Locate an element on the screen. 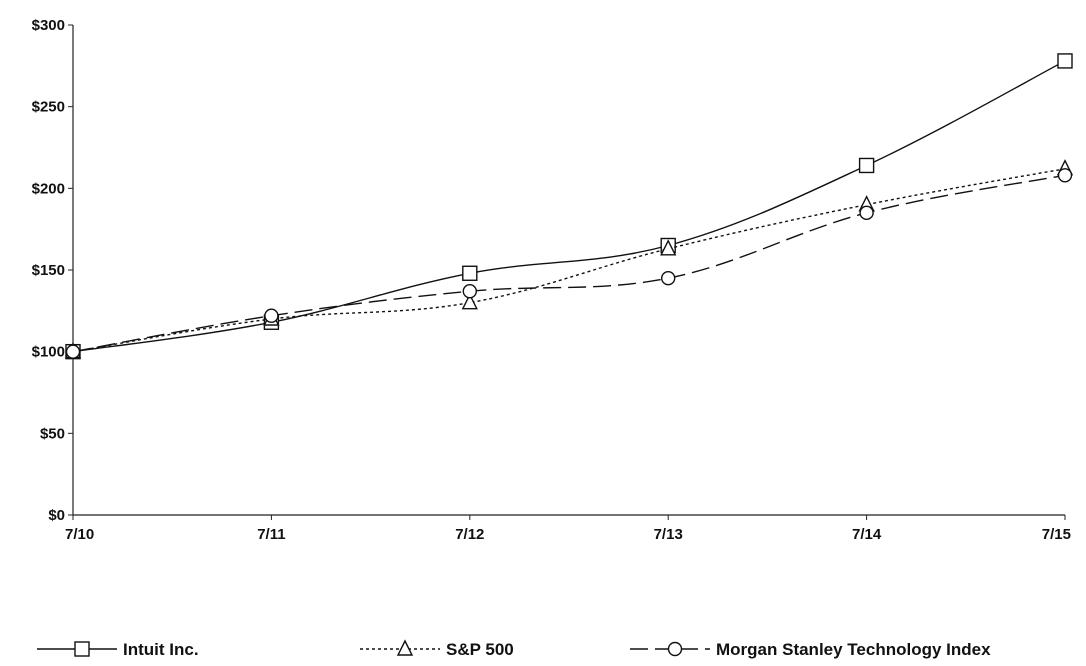 This screenshot has height=666, width=1086. y-tick-label: $250 is located at coordinates (48, 107).